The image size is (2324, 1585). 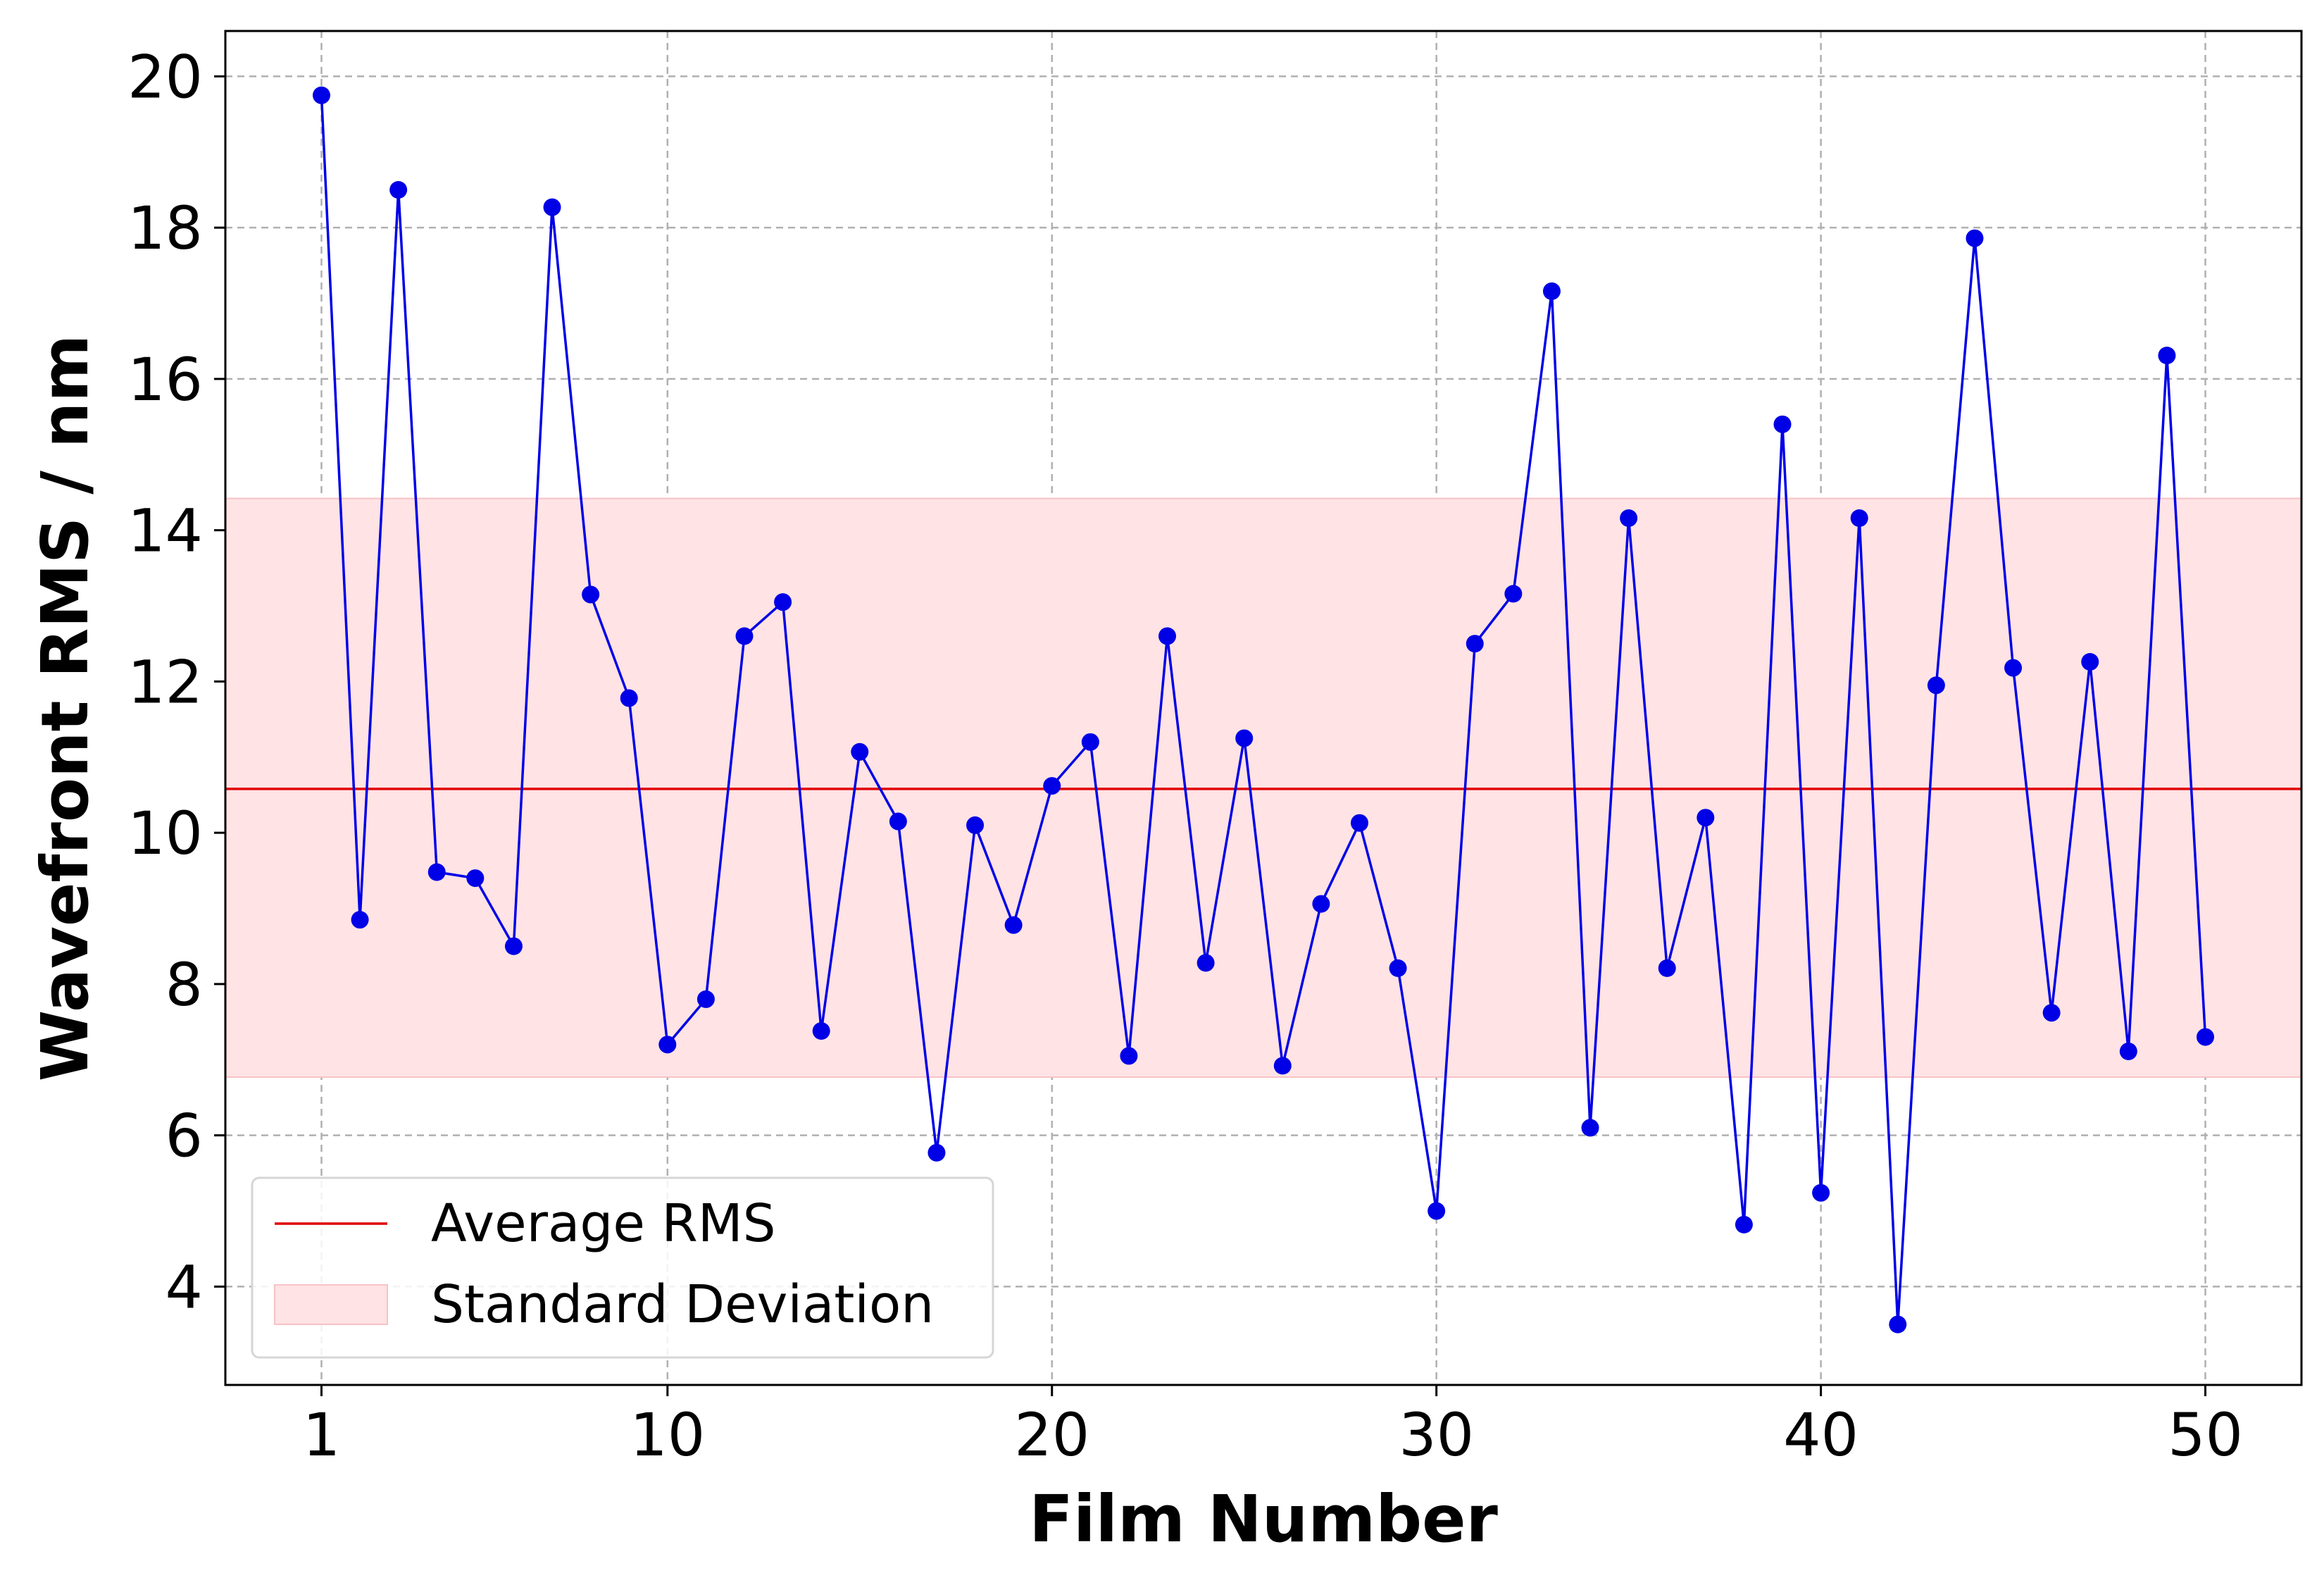 I want to click on y-tick-label: 6, so click(x=184, y=1136).